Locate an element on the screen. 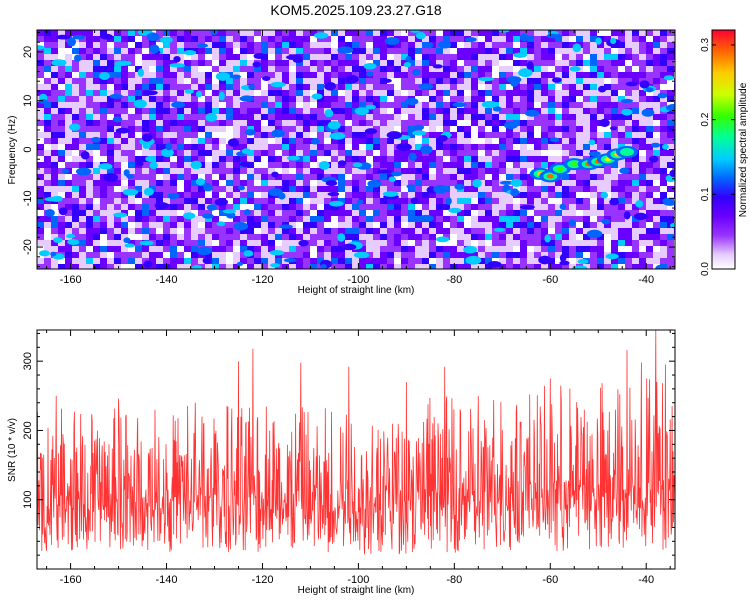 The image size is (750, 600). colorbar-tick-label: 0.1 is located at coordinates (705, 194).